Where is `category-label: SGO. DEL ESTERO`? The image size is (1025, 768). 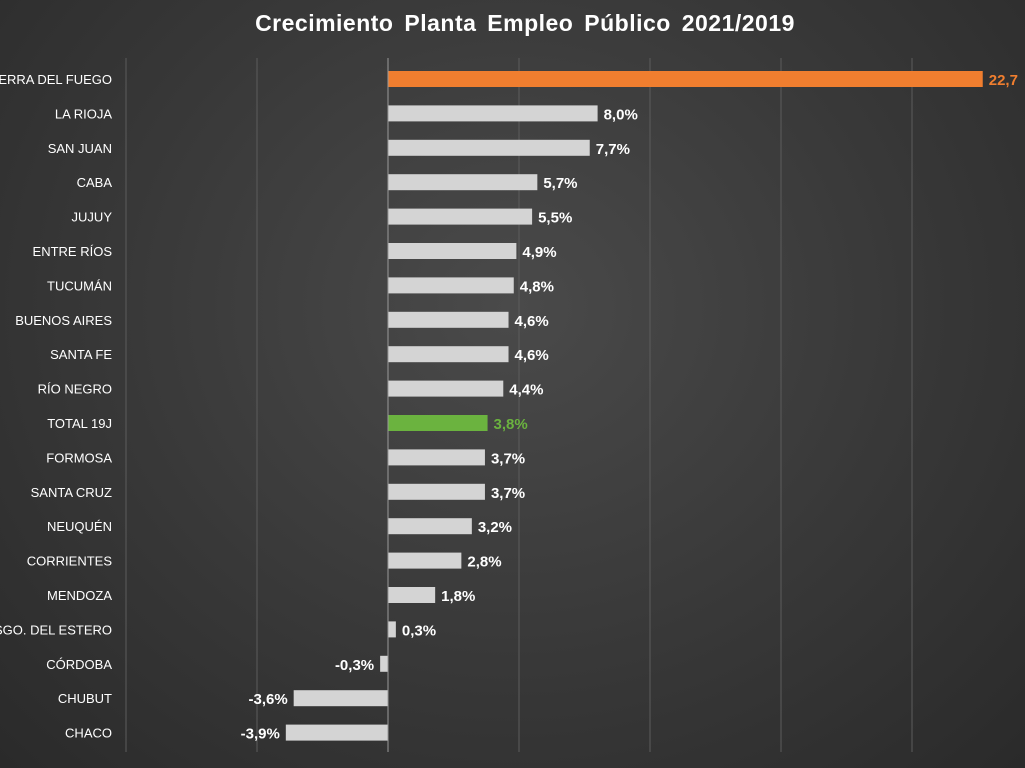 category-label: SGO. DEL ESTERO is located at coordinates (56, 629).